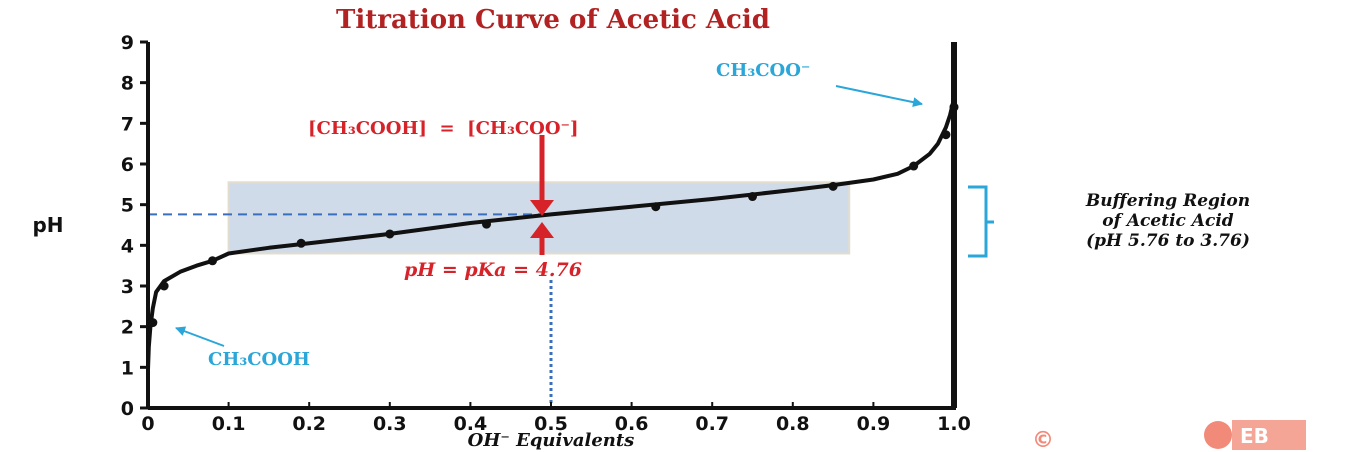  What do you see at coordinates (127, 246) in the screenshot?
I see `y-tick-label: 4` at bounding box center [127, 246].